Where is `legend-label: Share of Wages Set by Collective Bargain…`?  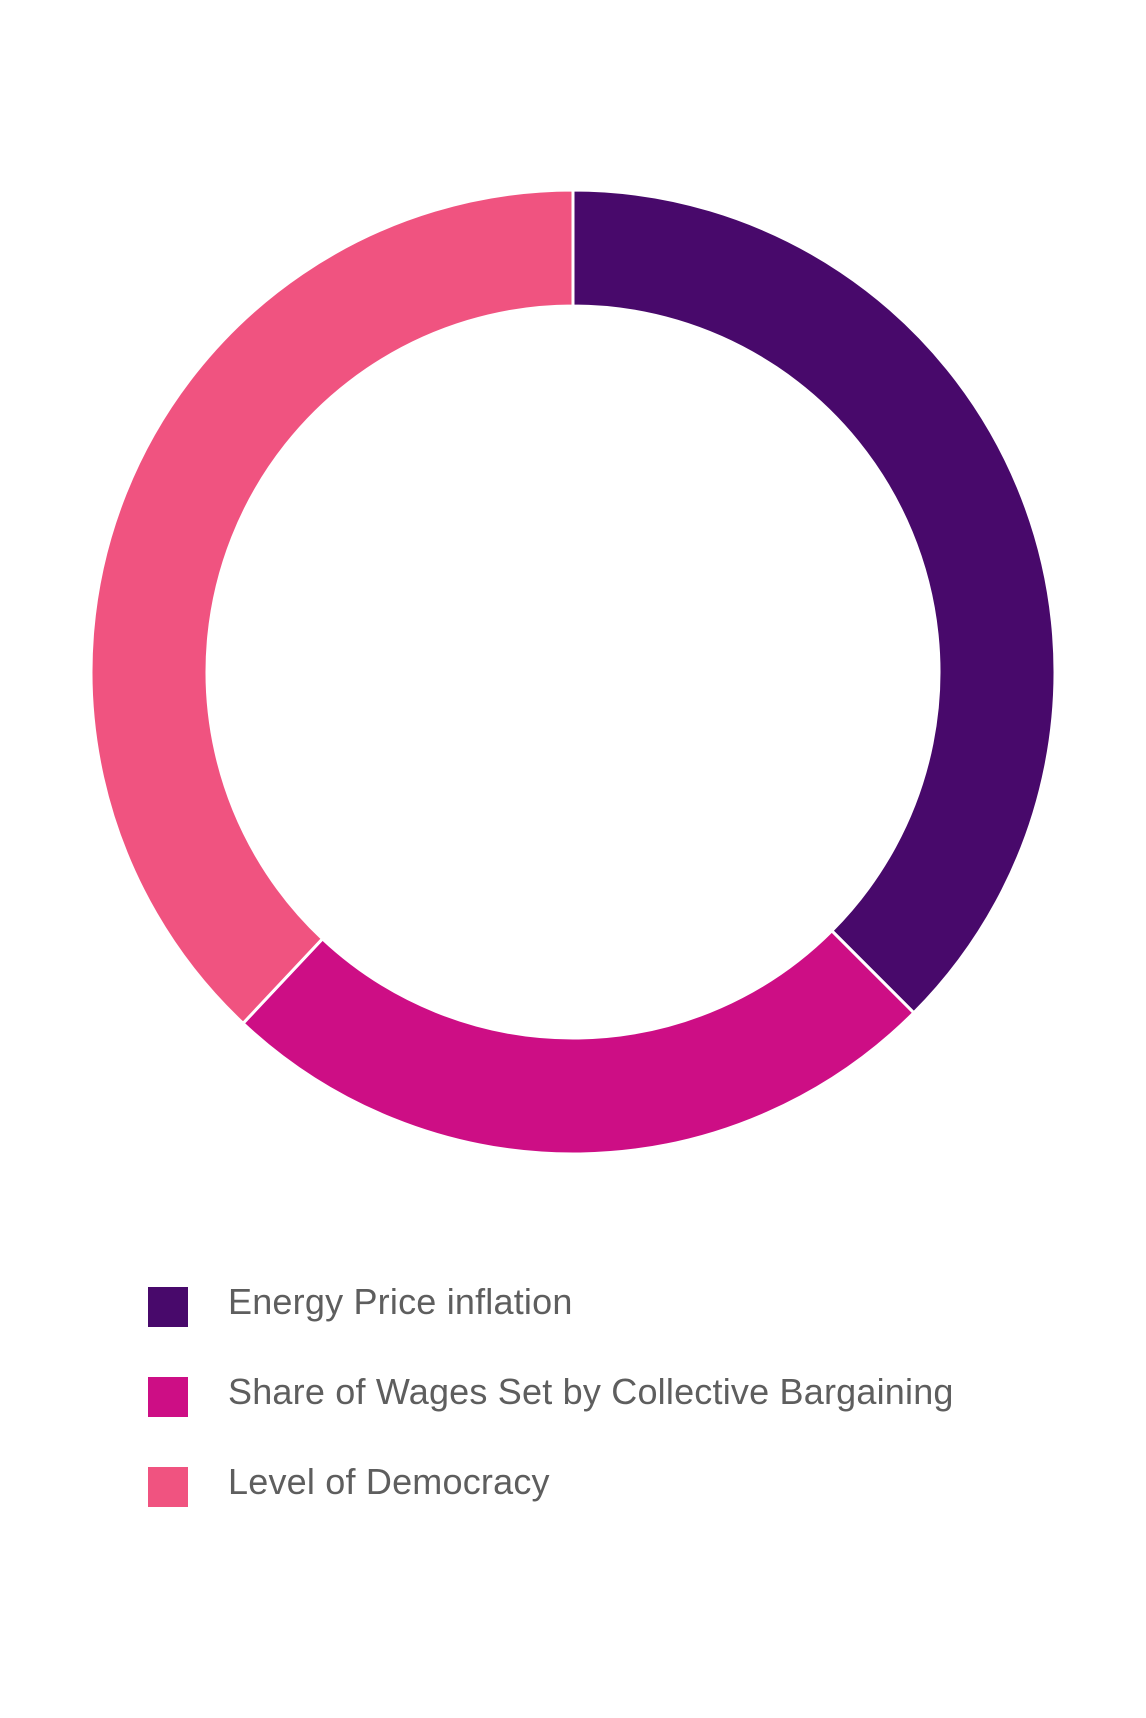
legend-label: Share of Wages Set by Collective Bargain… is located at coordinates (591, 1391).